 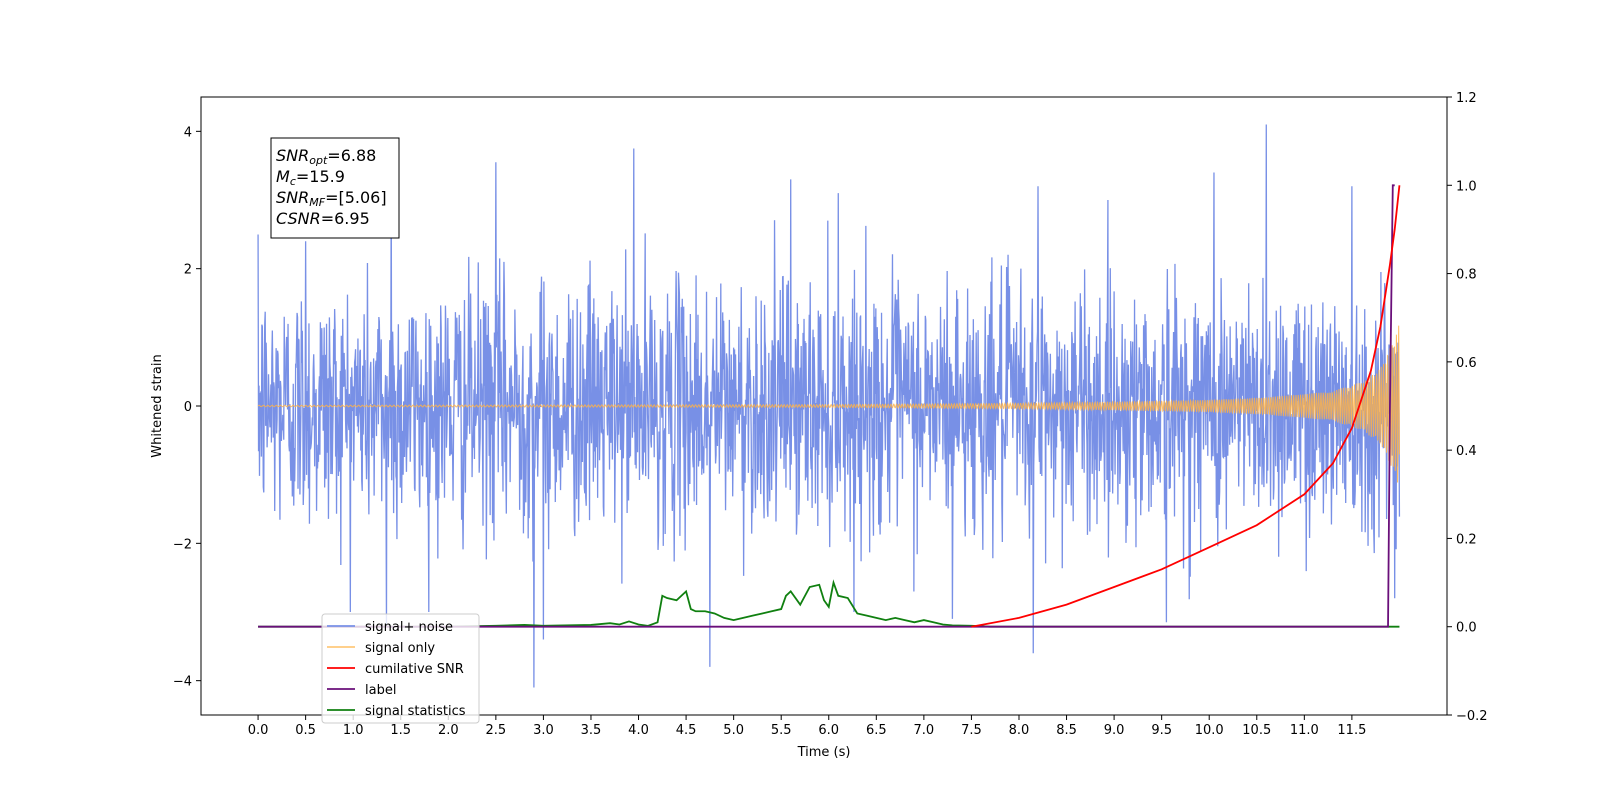 I want to click on x-tick-label: 3.5, so click(x=591, y=730).